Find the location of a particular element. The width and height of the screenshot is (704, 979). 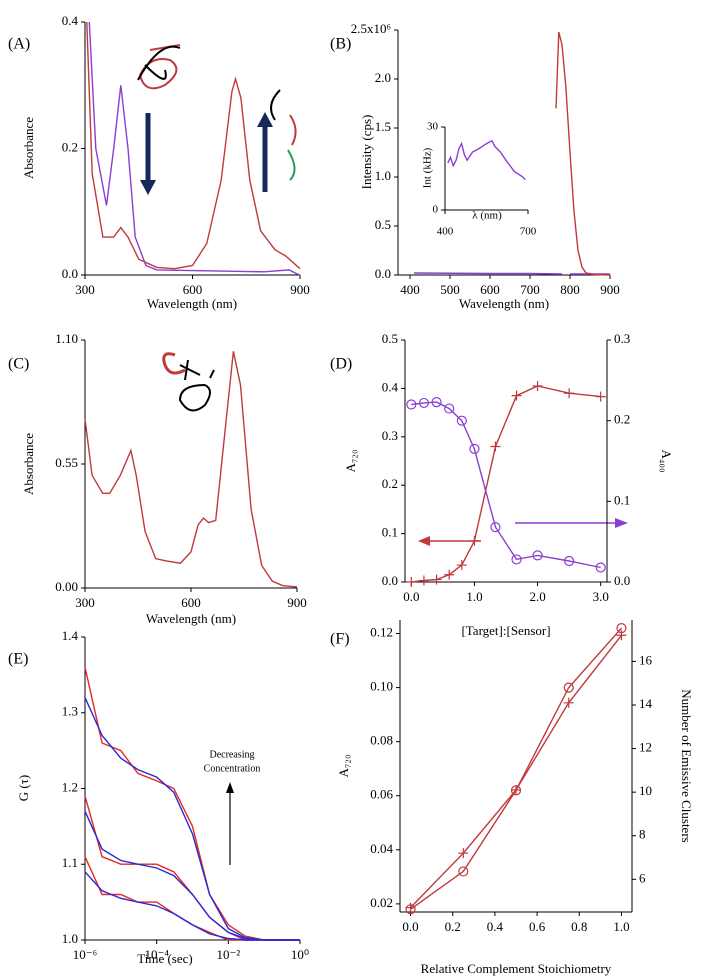

x-axis-label: Wavelength (nm) is located at coordinates (191, 618).